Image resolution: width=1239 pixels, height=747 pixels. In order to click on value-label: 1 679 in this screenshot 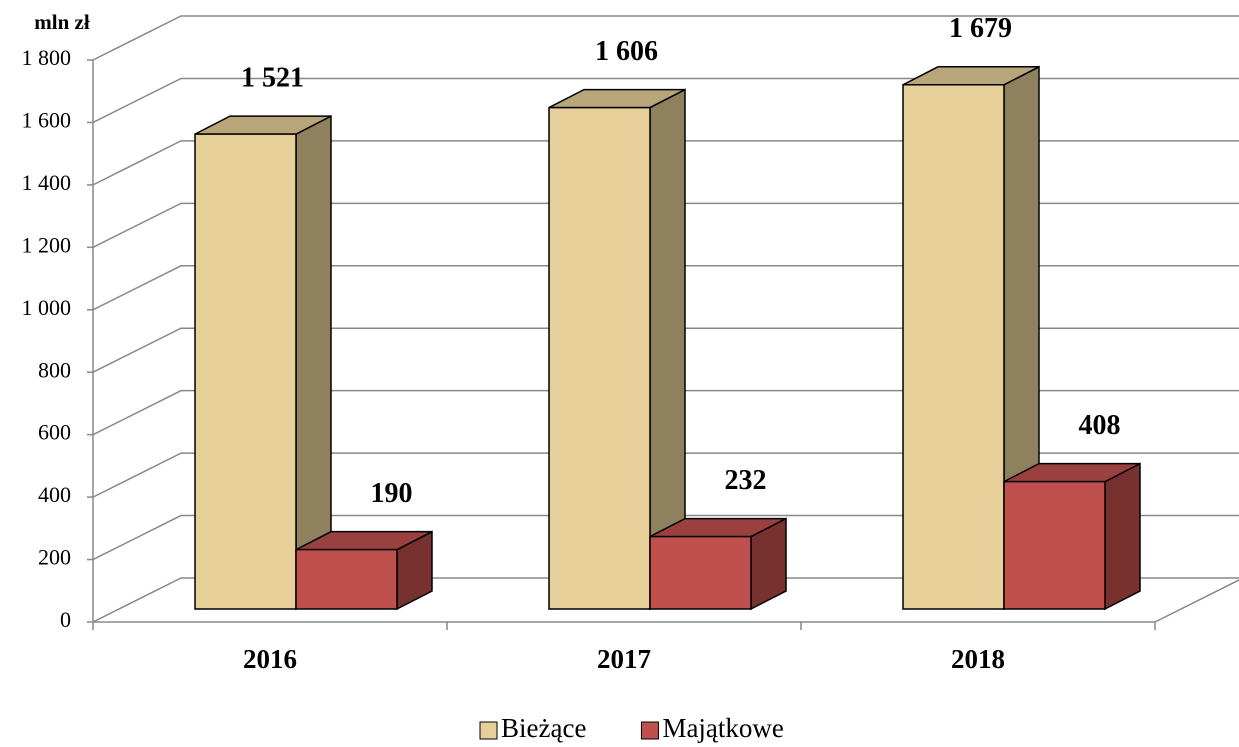, I will do `click(980, 28)`.